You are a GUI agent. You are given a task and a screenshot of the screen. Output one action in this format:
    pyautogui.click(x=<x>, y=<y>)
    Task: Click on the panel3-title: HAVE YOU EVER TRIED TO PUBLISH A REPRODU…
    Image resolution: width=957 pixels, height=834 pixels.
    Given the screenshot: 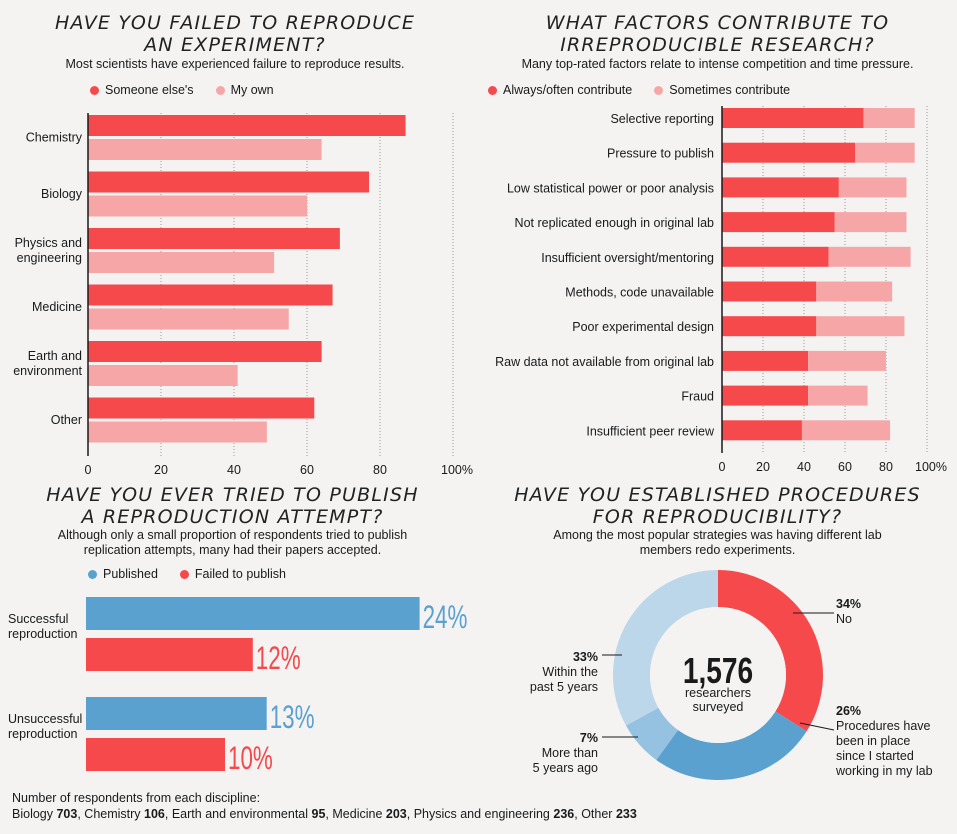 What is the action you would take?
    pyautogui.click(x=232, y=506)
    